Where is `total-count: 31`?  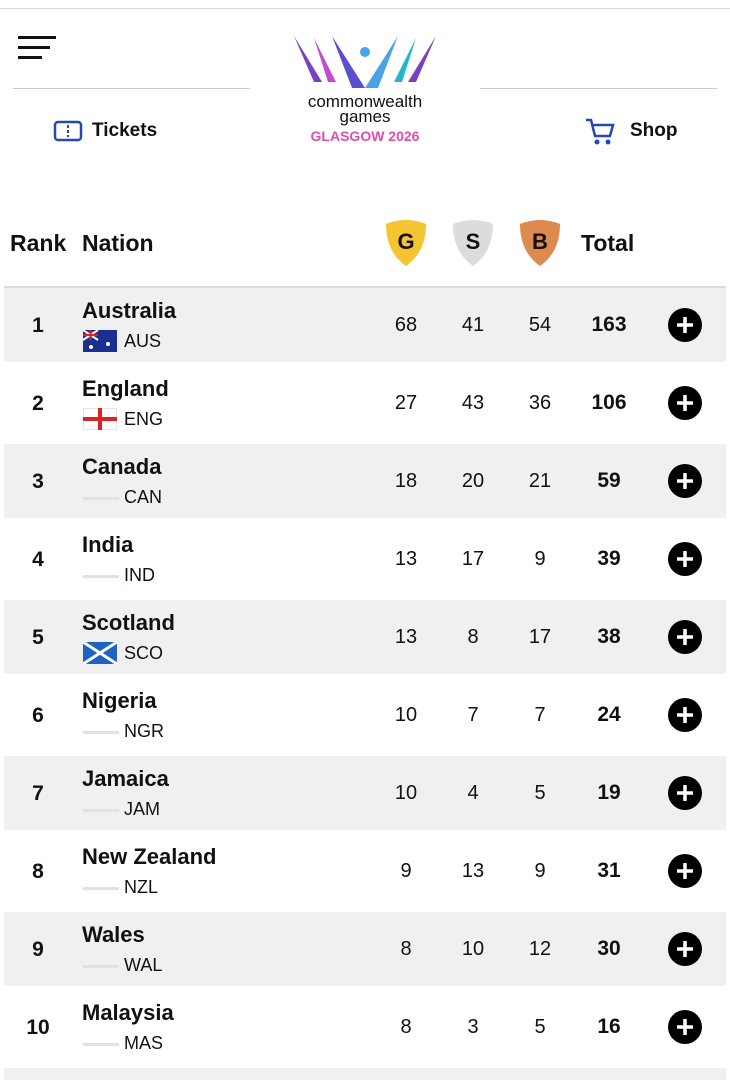 total-count: 31 is located at coordinates (609, 870).